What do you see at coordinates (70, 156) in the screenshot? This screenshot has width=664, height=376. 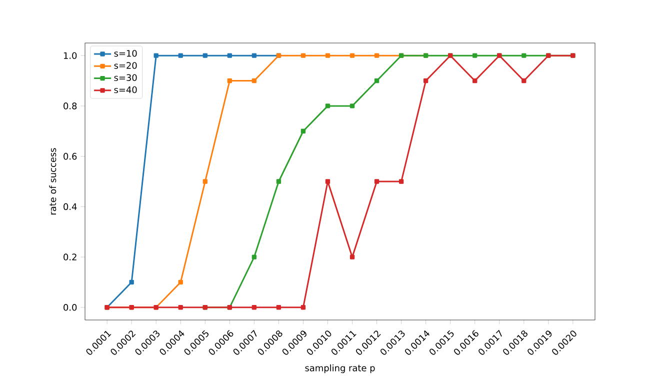 I see `y-tick-label: 0.6` at bounding box center [70, 156].